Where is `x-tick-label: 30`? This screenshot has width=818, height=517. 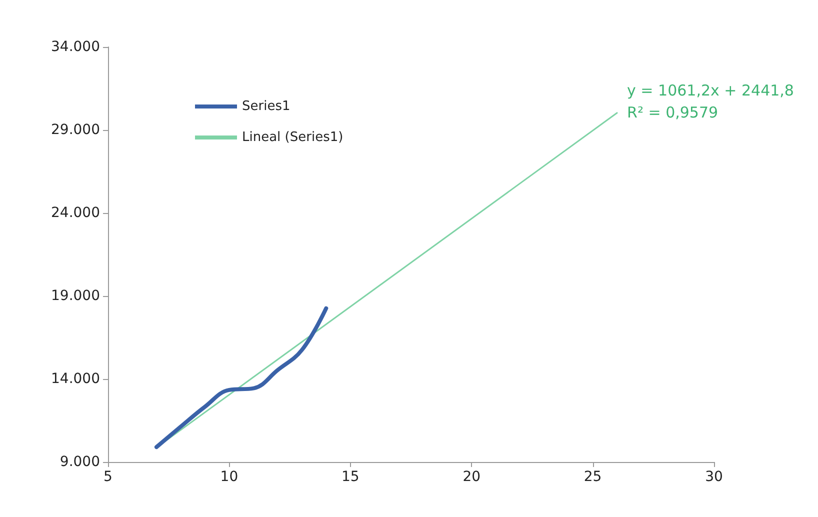 x-tick-label: 30 is located at coordinates (714, 477).